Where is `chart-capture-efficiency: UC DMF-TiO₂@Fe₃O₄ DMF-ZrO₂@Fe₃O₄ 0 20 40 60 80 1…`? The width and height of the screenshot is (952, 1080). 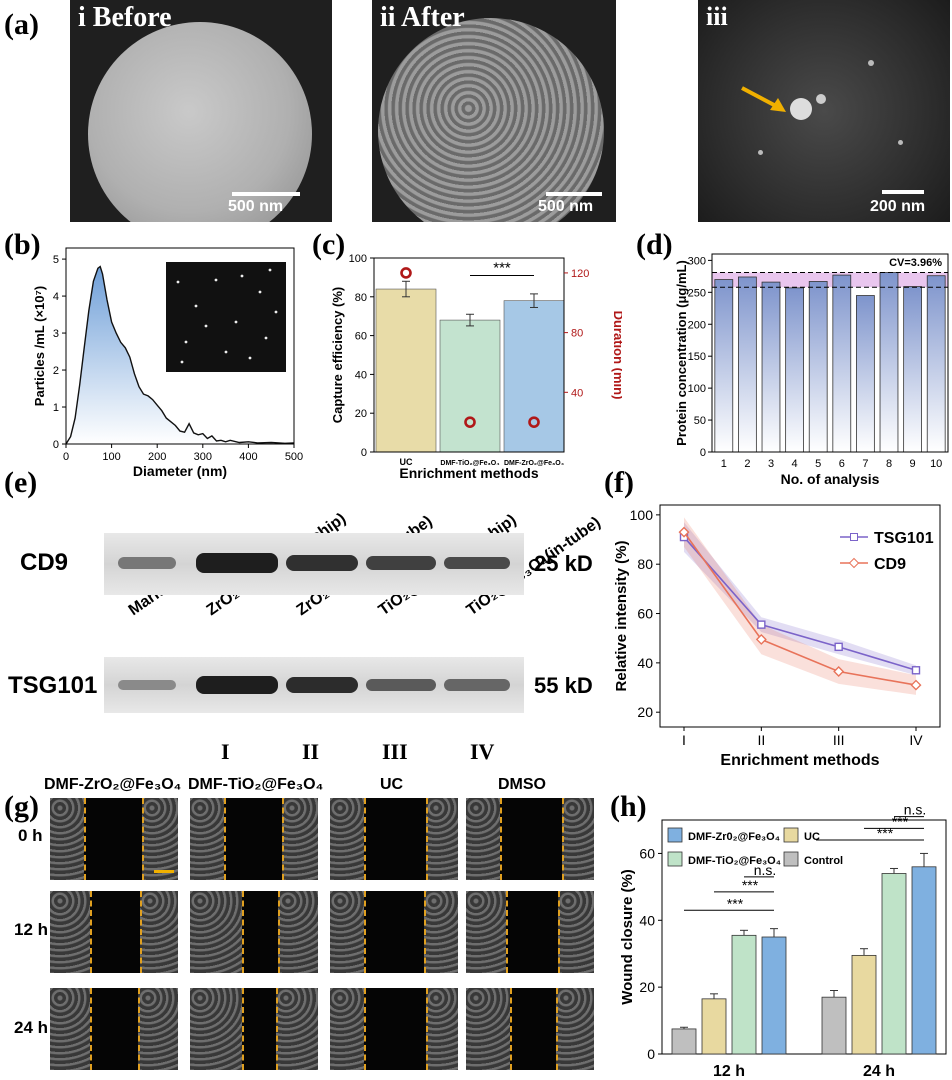 chart-capture-efficiency: UC DMF-TiO₂@Fe₃O₄ DMF-ZrO₂@Fe₃O₄ 0 20 40 60 80 1… is located at coordinates (476, 367).